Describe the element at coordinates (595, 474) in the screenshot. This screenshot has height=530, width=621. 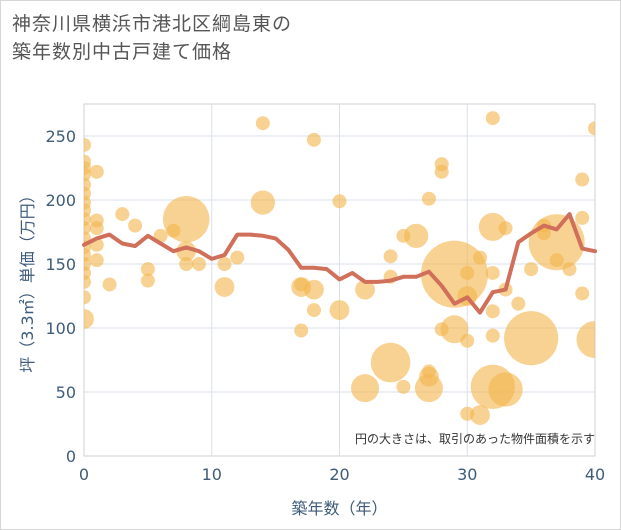
I see `x-tick-label: 40` at that location.